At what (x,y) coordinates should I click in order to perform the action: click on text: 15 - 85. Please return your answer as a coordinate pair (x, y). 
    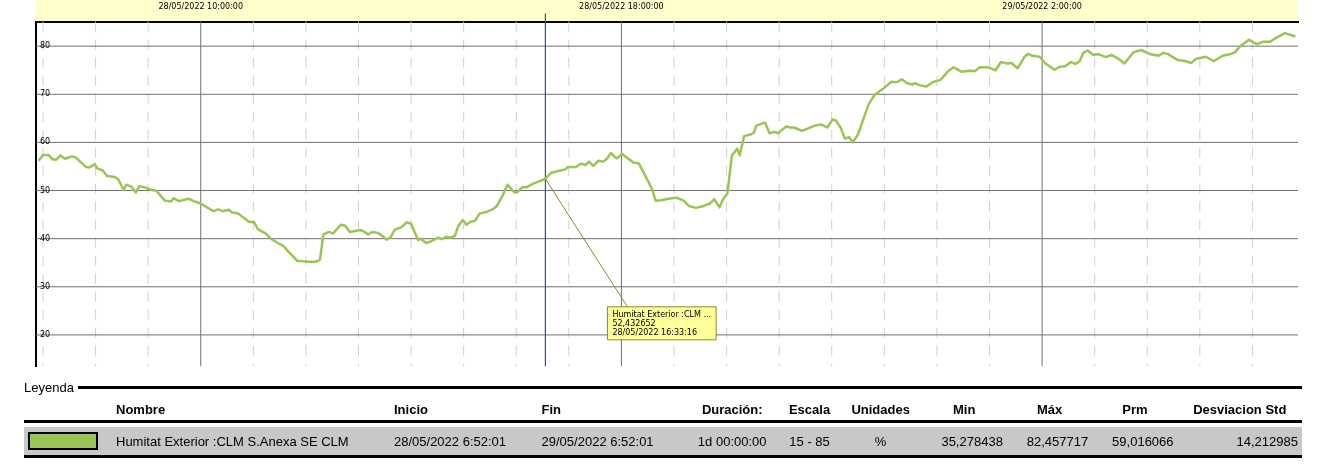
    Looking at the image, I should click on (809, 442).